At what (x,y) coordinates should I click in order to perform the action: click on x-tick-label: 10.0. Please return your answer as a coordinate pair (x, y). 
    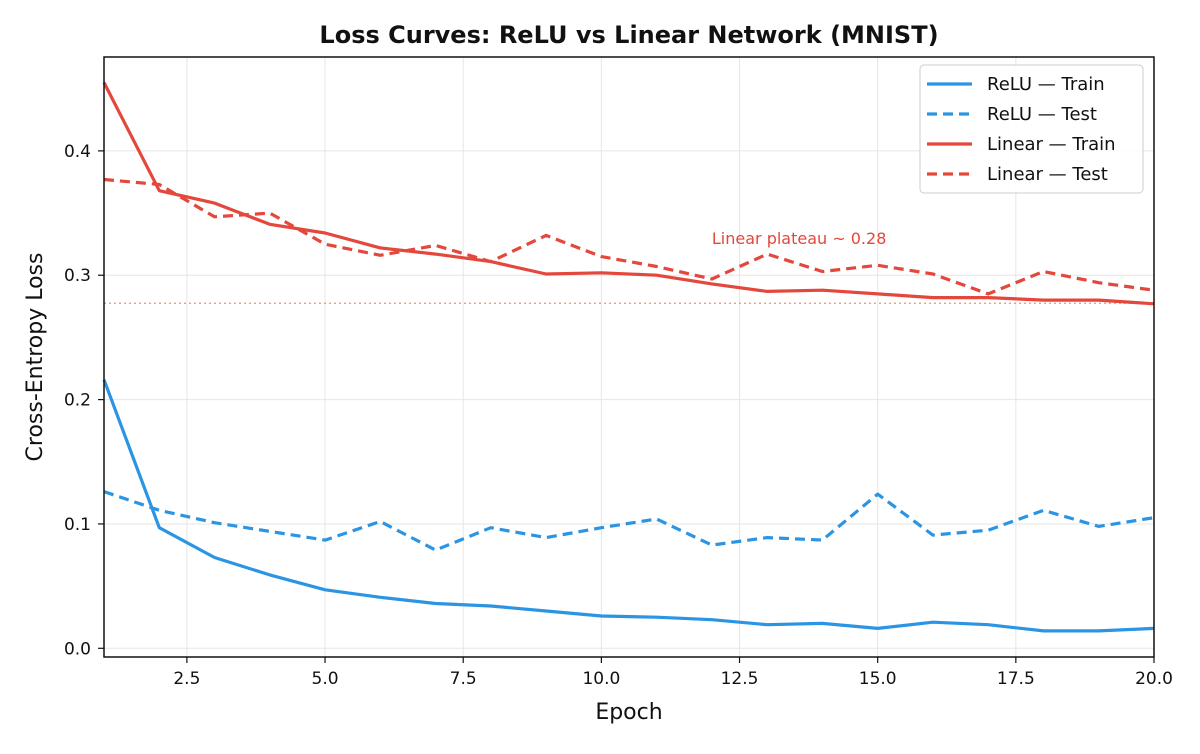
    Looking at the image, I should click on (601, 679).